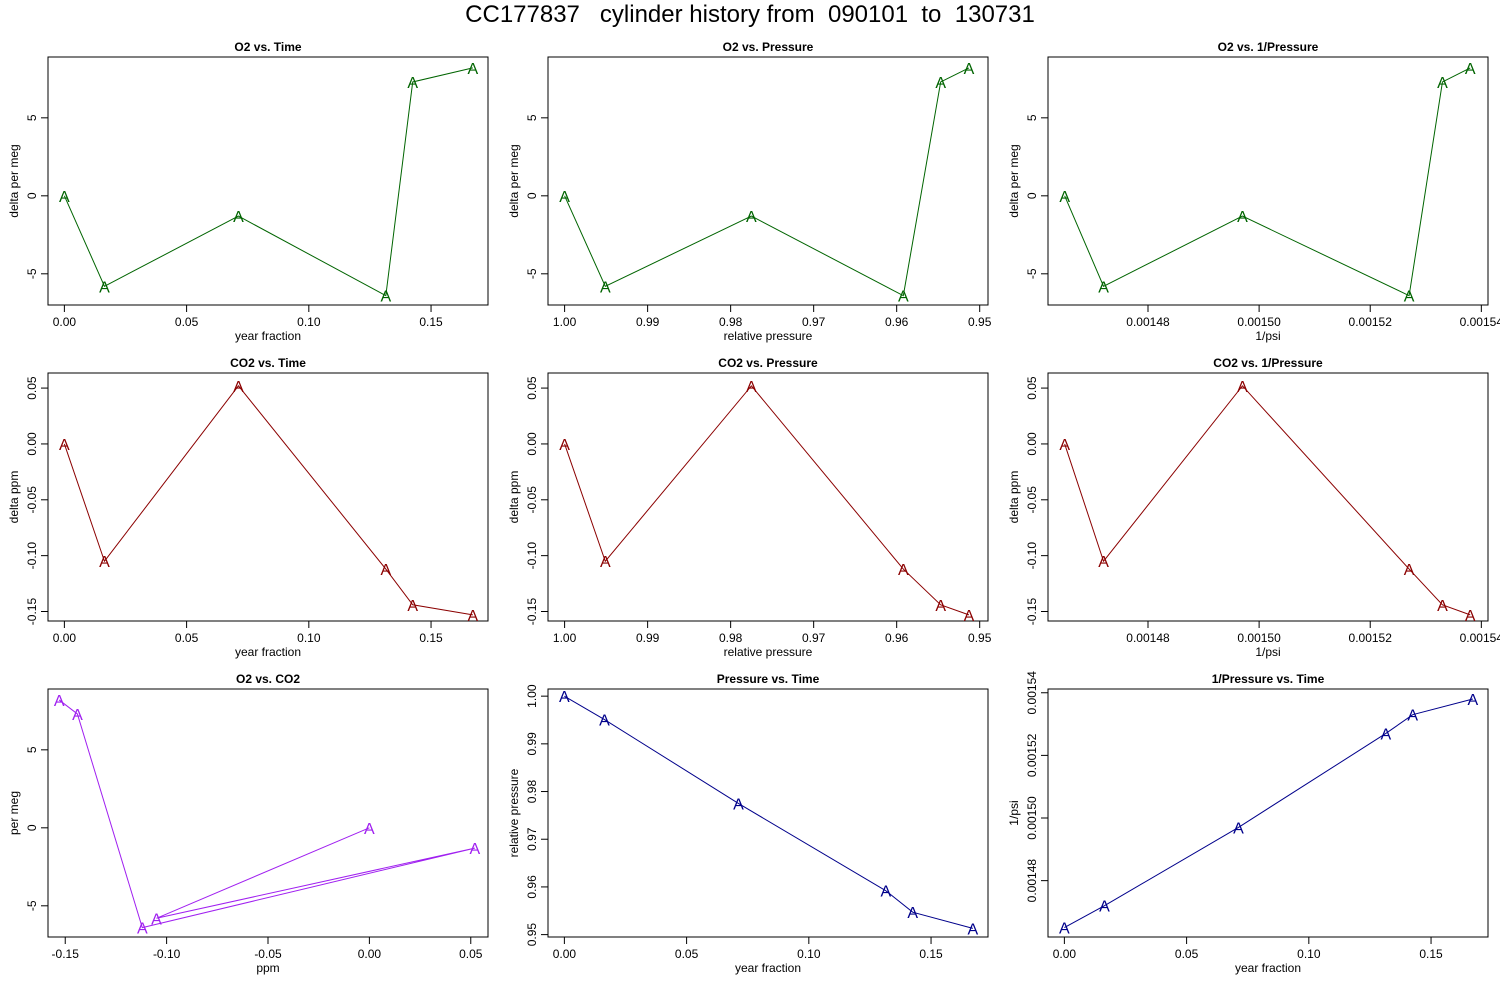  Describe the element at coordinates (14, 813) in the screenshot. I see `y-axis-label: per meg` at that location.